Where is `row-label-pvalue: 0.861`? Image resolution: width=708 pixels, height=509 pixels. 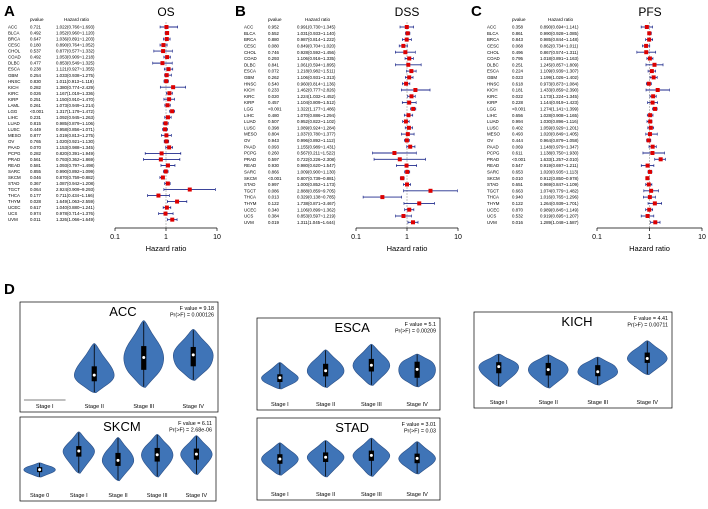
row-label-pvalue: 0.861 is located at coordinates (518, 33).